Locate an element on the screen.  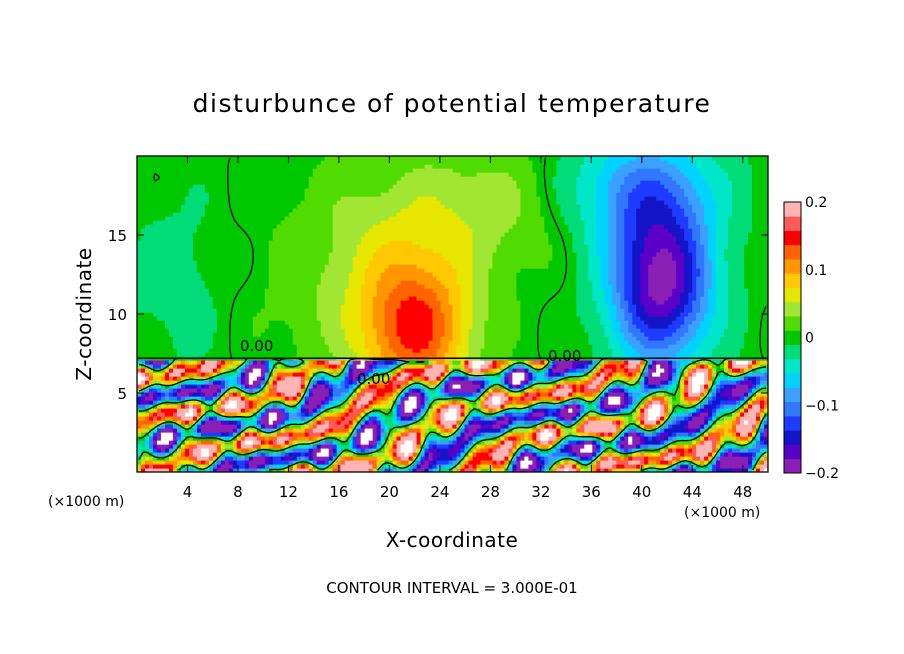
colorbar-tick-label: 0 is located at coordinates (809, 339).